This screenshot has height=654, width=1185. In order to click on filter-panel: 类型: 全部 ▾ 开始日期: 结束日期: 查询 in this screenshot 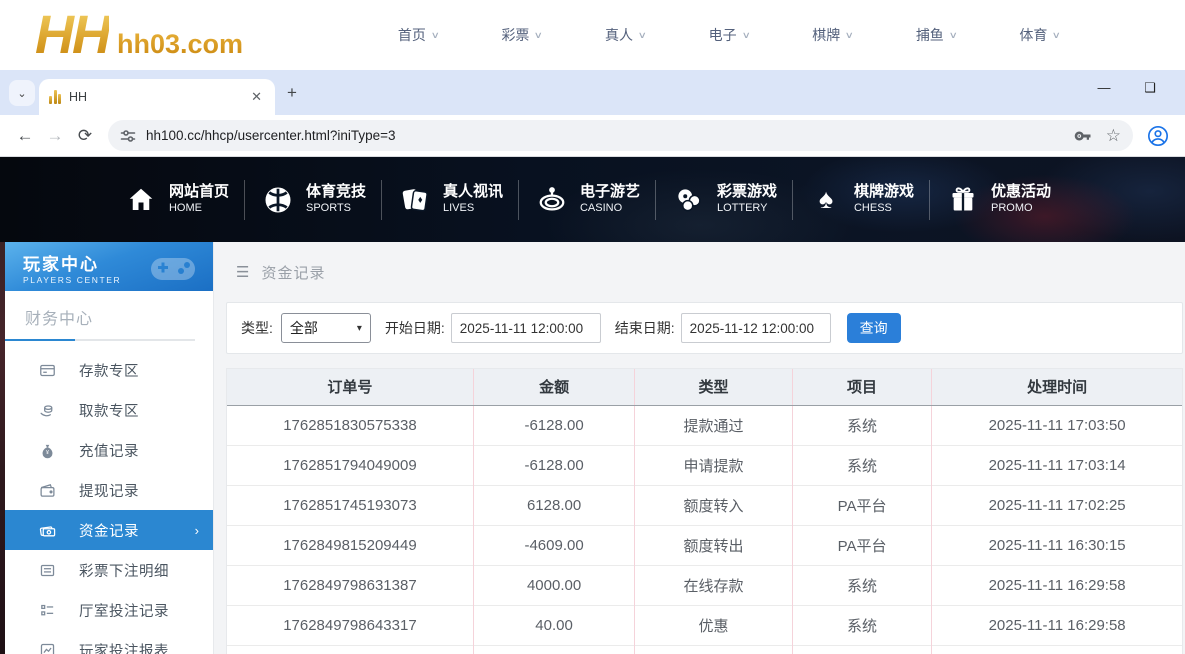, I will do `click(704, 328)`.